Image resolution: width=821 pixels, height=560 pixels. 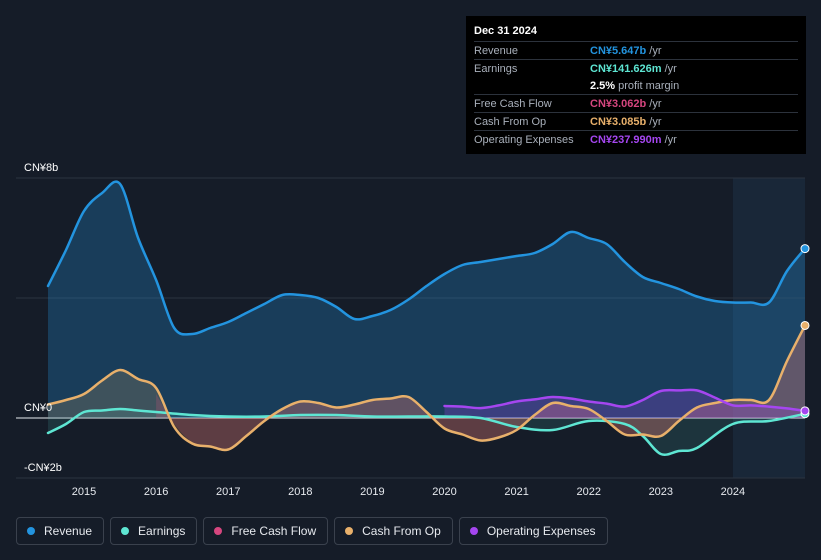 I want to click on tooltip-date: Dec 31 2024, so click(x=505, y=31).